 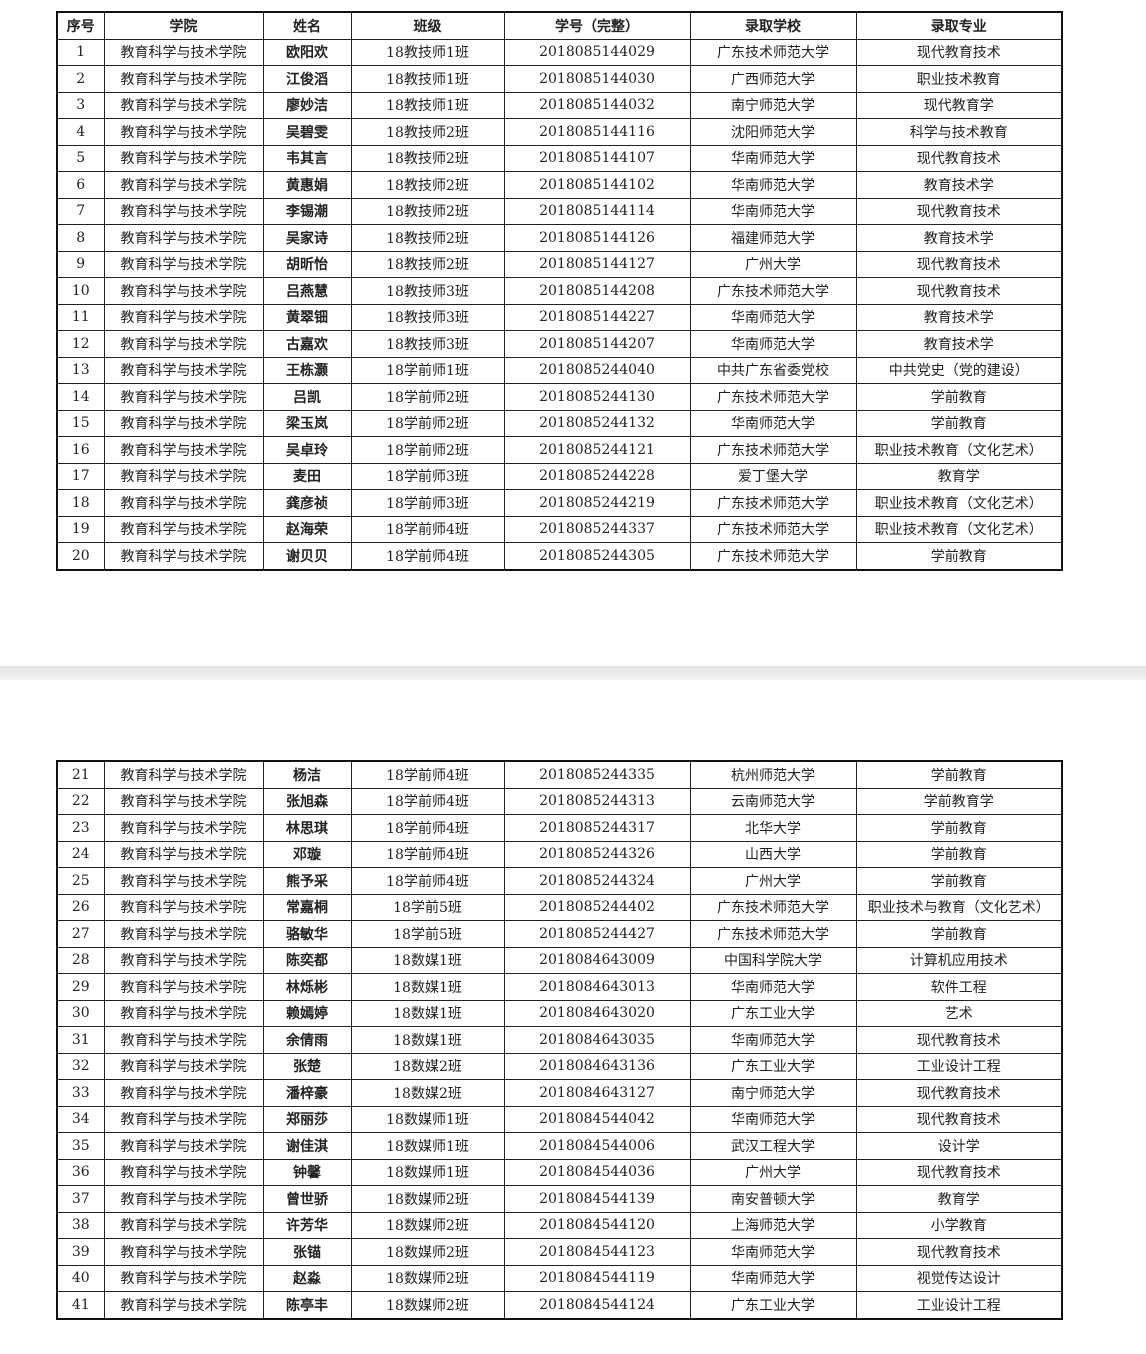 What do you see at coordinates (80, 397) in the screenshot?
I see `cell-index: 14` at bounding box center [80, 397].